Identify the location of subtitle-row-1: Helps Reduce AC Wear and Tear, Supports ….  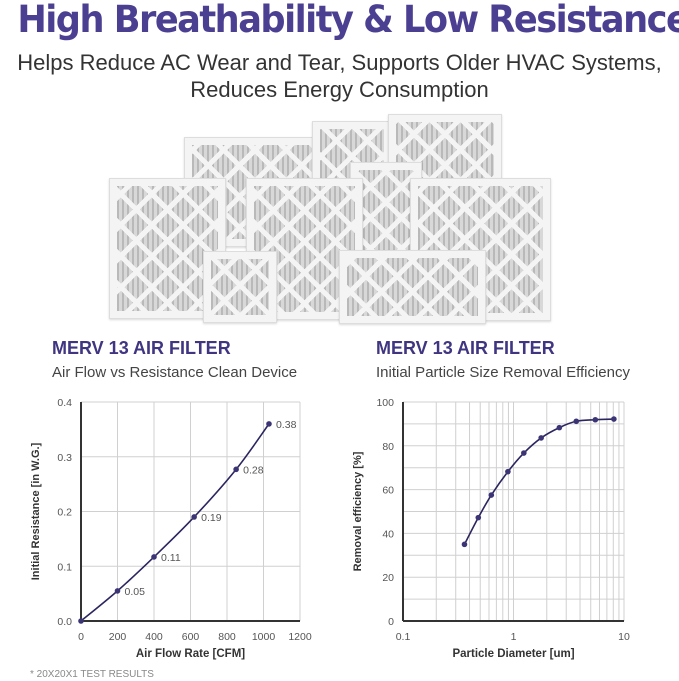
(339, 63).